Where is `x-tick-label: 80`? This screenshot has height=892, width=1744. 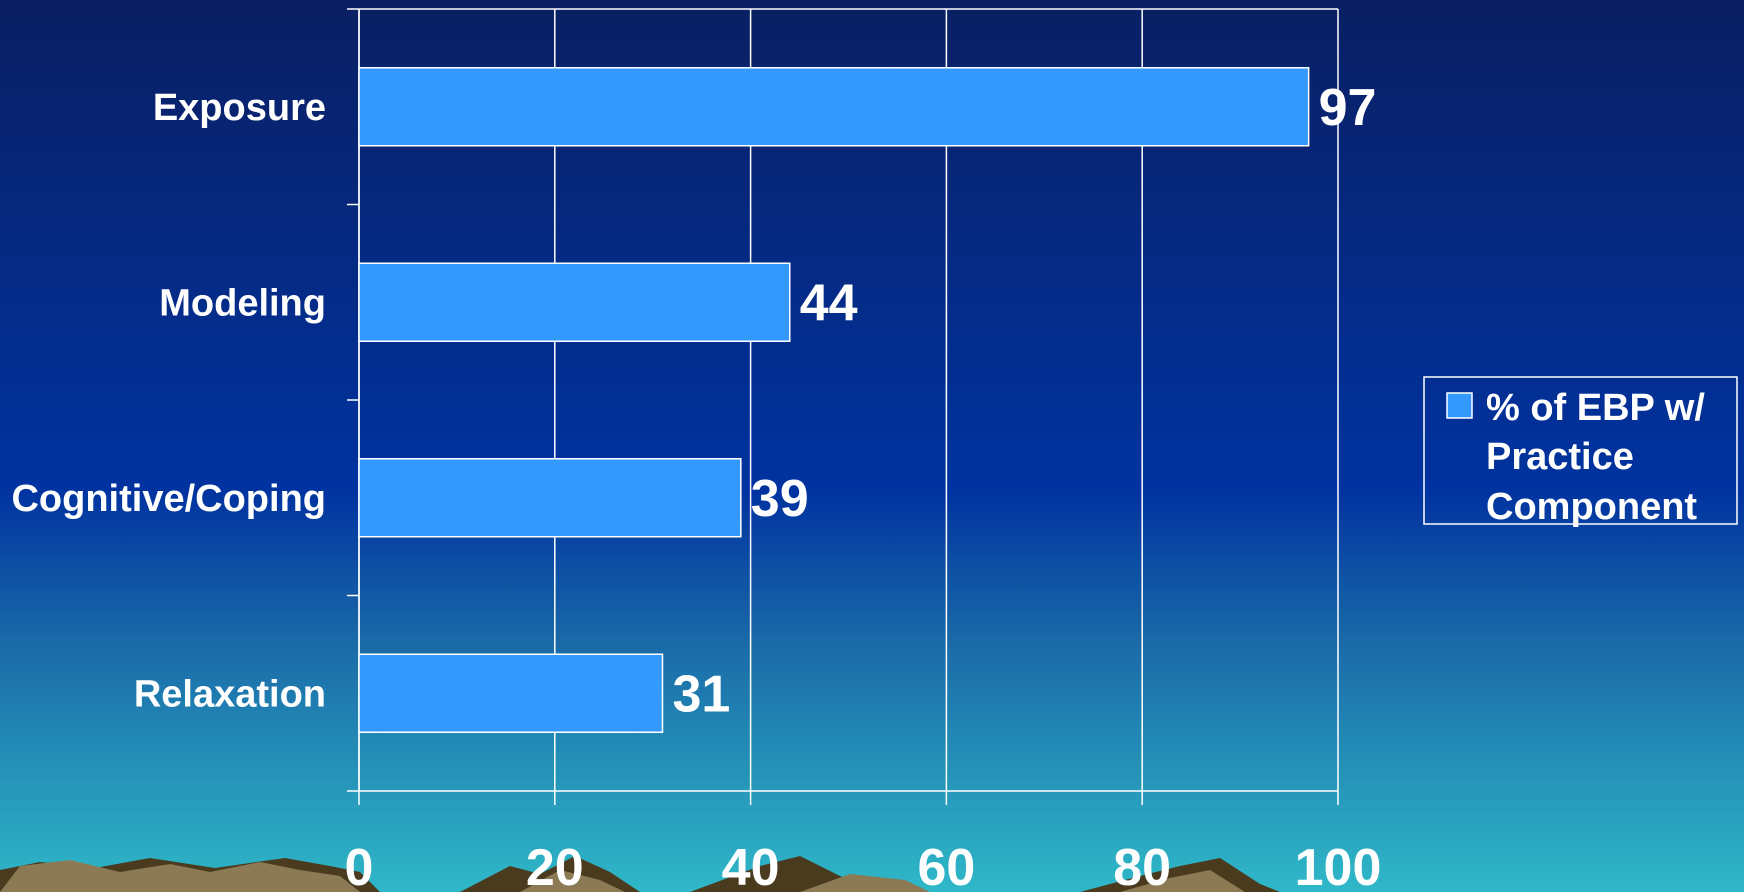
x-tick-label: 80 is located at coordinates (1142, 865).